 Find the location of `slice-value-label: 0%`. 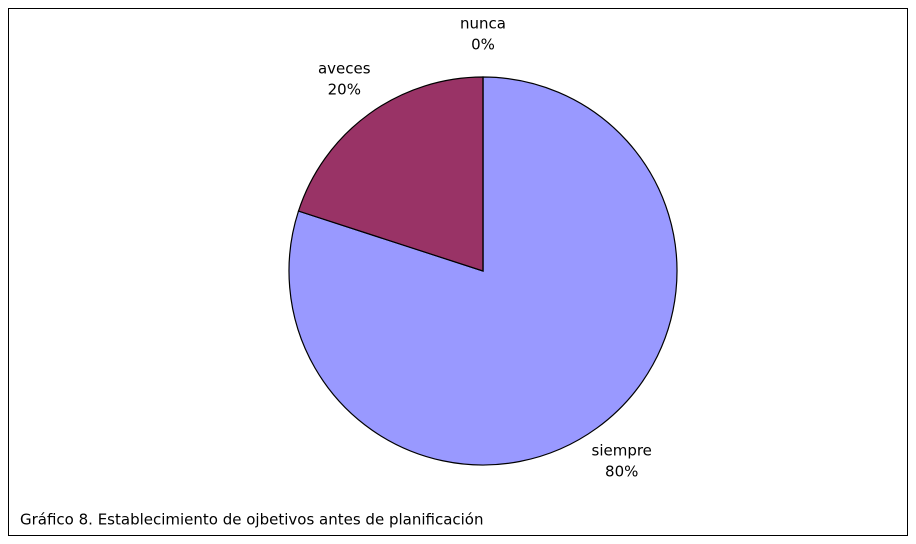

slice-value-label: 0% is located at coordinates (483, 45).